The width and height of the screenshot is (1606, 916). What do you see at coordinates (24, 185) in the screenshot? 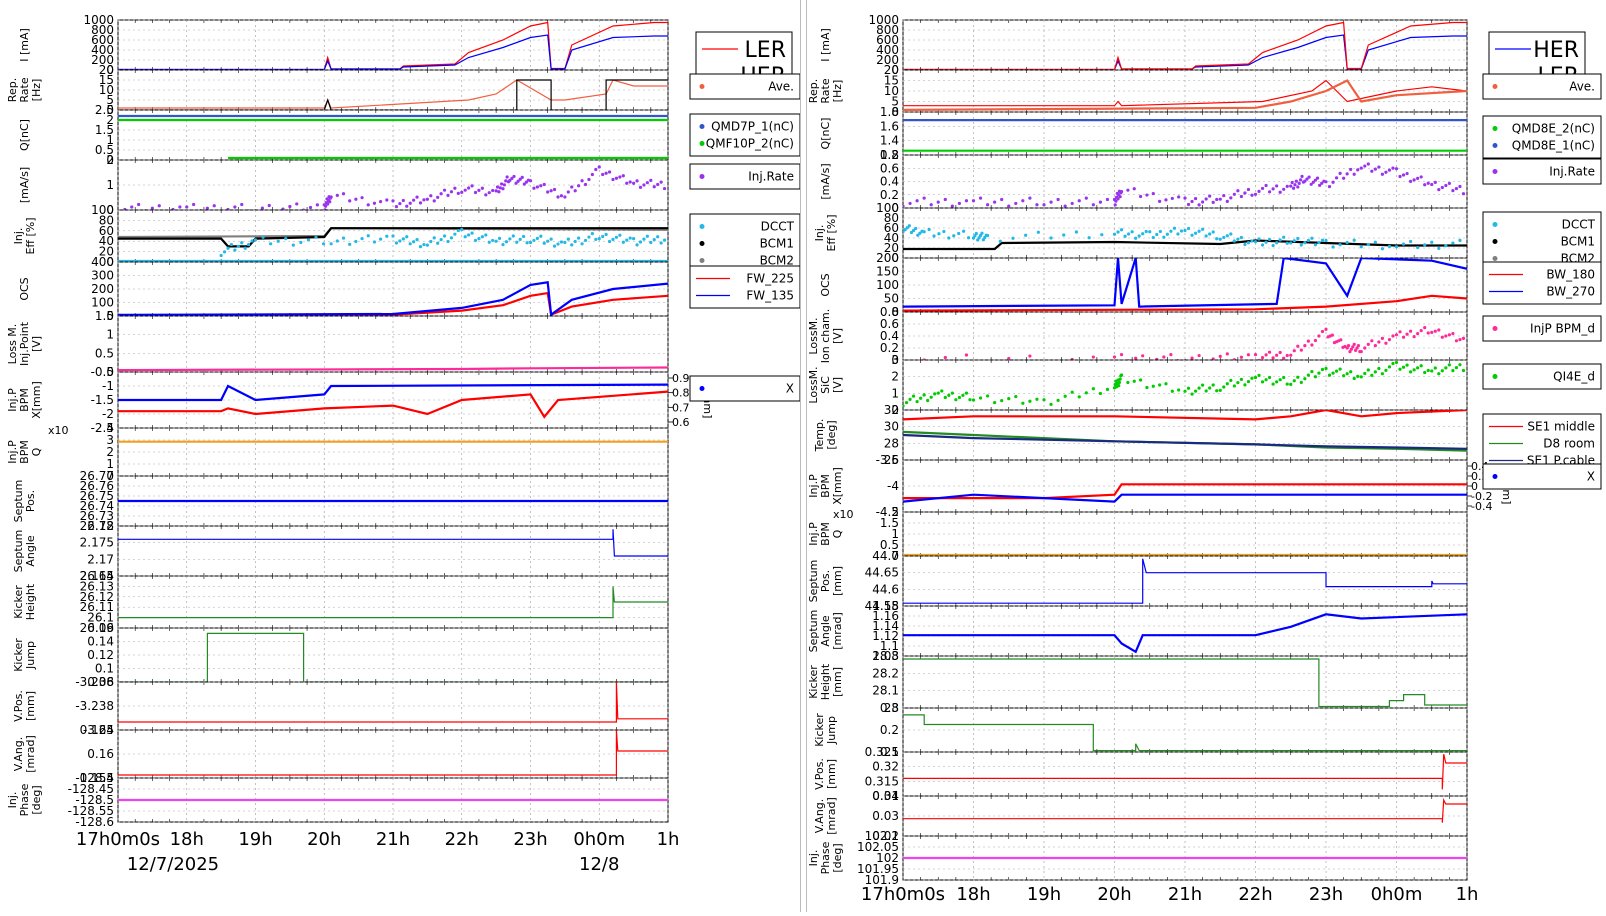
I see `y-axis-label: [mA/s]` at bounding box center [24, 185].